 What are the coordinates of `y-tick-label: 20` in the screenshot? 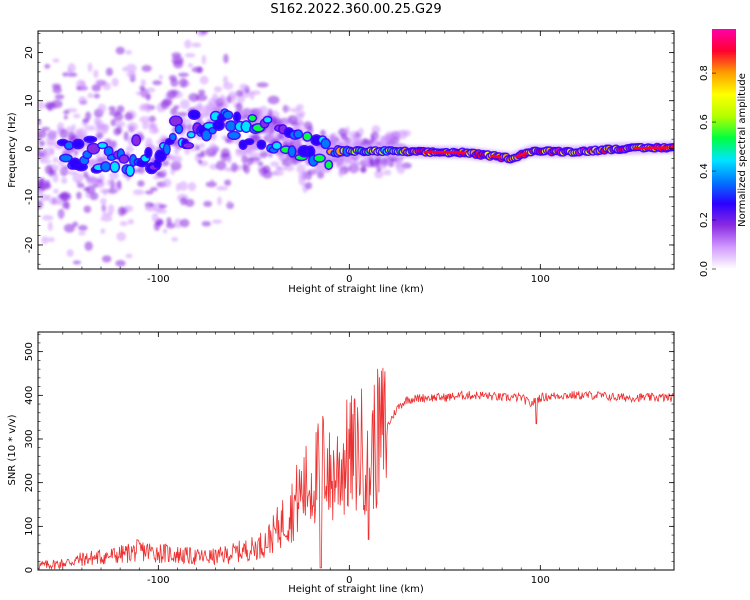 It's located at (29, 52).